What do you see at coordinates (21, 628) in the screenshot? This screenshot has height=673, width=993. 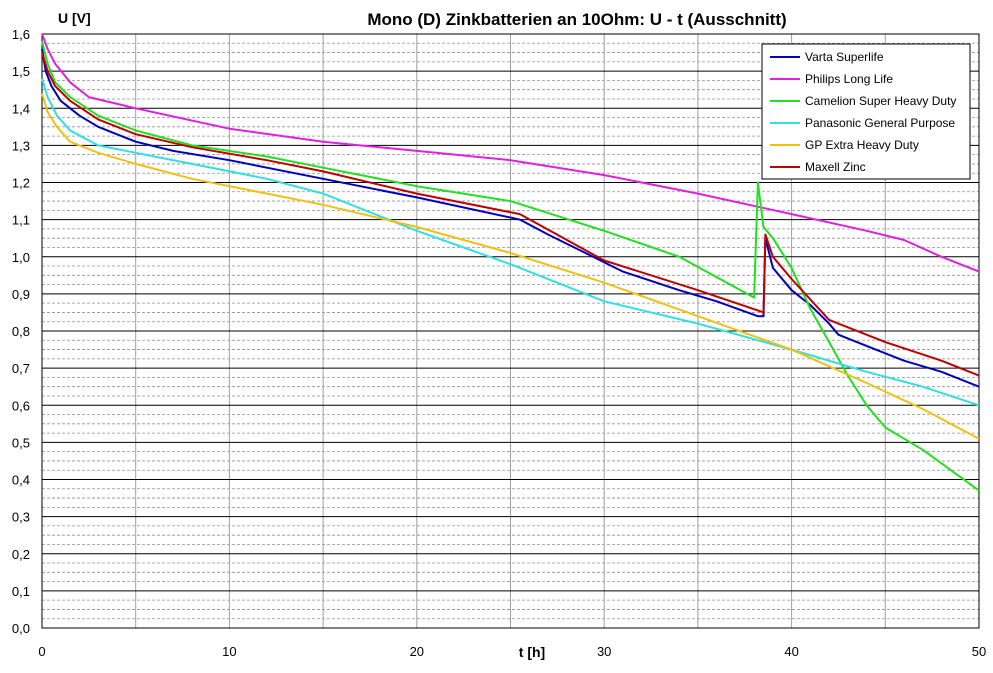 I see `y-tick-label: 0,0` at bounding box center [21, 628].